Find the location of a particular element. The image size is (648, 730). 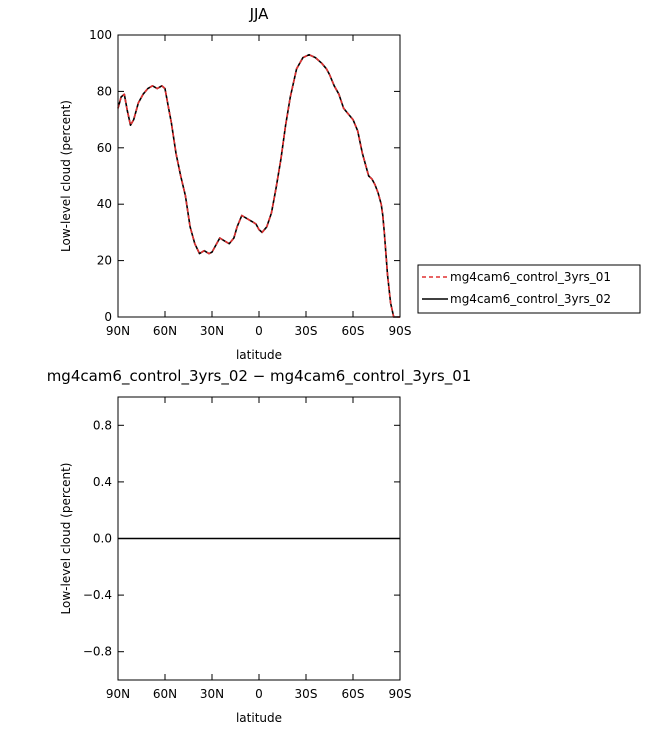

legend-box is located at coordinates (529, 289).